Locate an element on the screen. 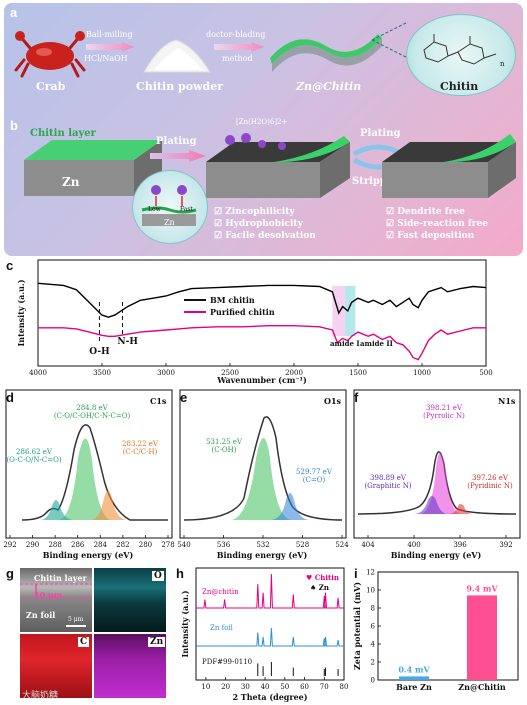  bubble-zn-label: Zn is located at coordinates (169, 222).